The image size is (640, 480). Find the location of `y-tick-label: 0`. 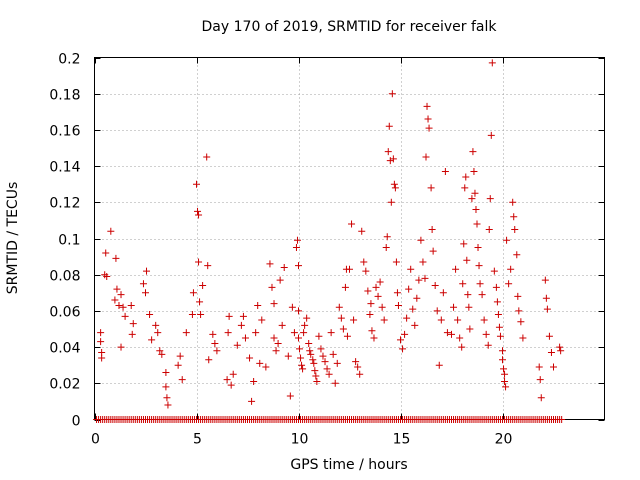

y-tick-label: 0 is located at coordinates (76, 422).